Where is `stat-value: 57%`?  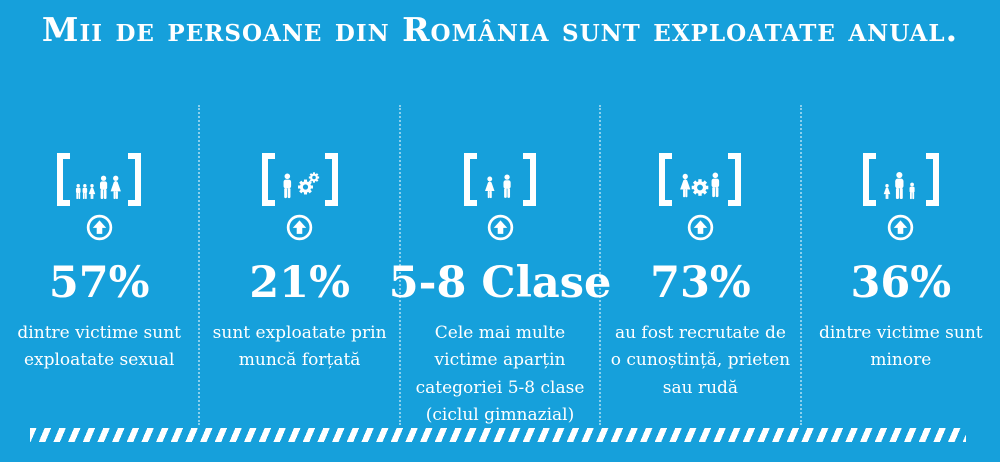 stat-value: 57% is located at coordinates (99, 283).